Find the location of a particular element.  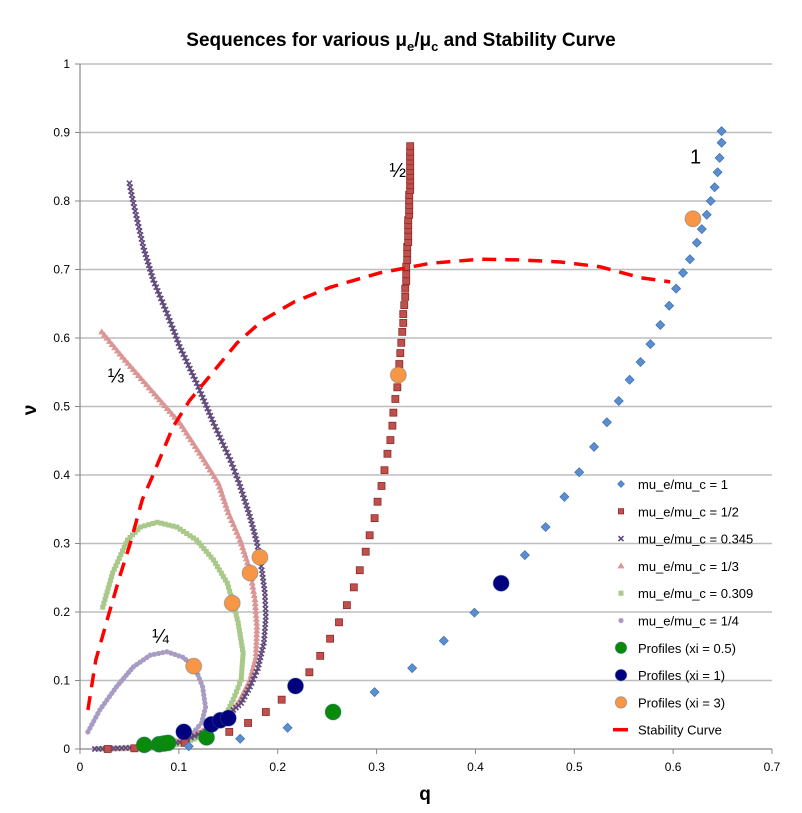

legend-label: Profiles (xi = 0.5) is located at coordinates (687, 648).